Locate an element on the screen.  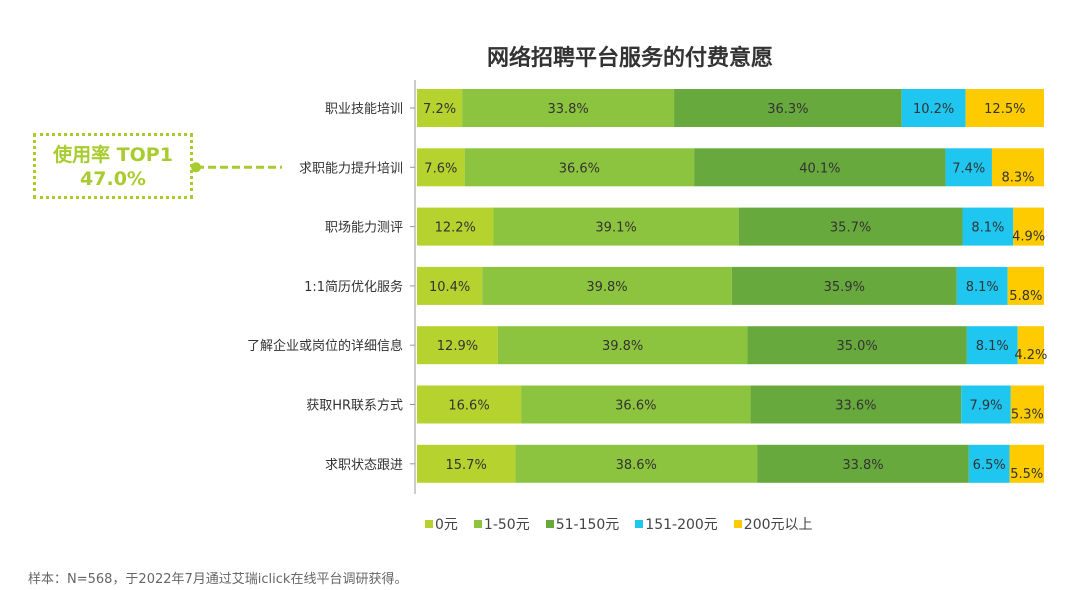
data-label: 5.3% is located at coordinates (1027, 415).